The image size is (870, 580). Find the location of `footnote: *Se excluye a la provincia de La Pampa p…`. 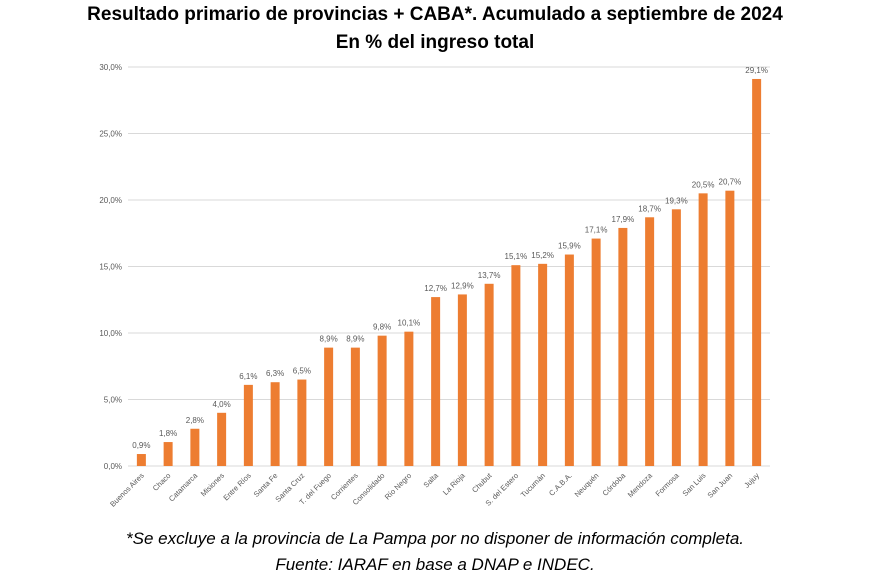

footnote: *Se excluye a la provincia de La Pampa p… is located at coordinates (435, 538).